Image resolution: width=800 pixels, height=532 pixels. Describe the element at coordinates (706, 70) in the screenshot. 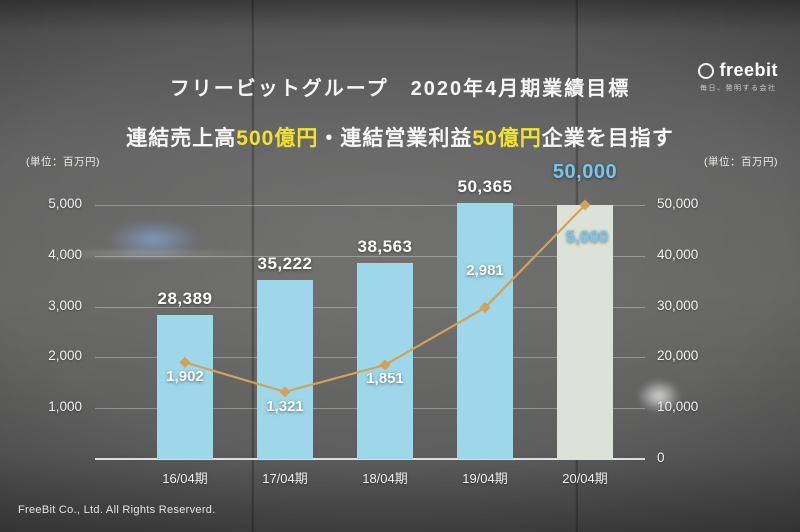

I see `freebit-ring-icon` at that location.